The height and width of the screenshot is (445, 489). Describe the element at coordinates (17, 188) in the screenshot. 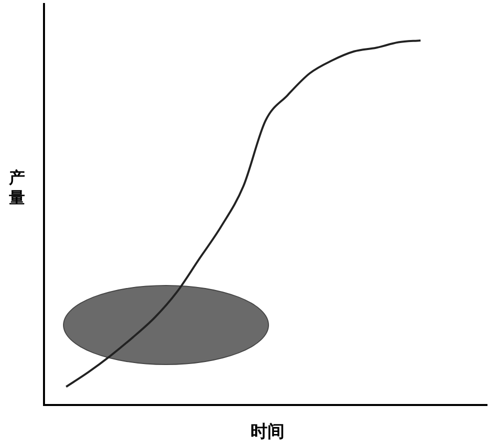

I see `y-axis-title: 产量` at that location.